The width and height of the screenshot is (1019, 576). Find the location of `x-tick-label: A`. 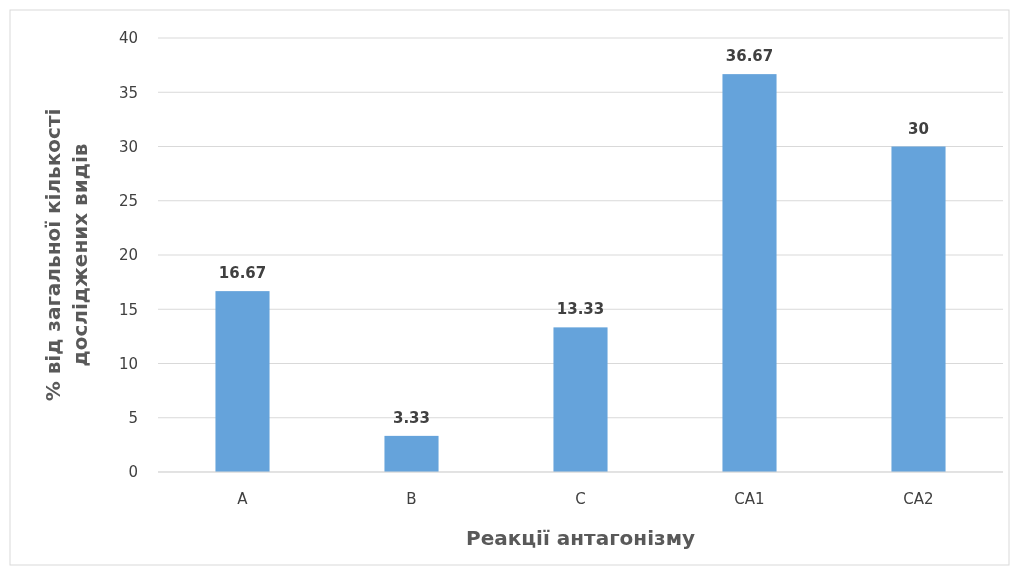

x-tick-label: A is located at coordinates (243, 499).